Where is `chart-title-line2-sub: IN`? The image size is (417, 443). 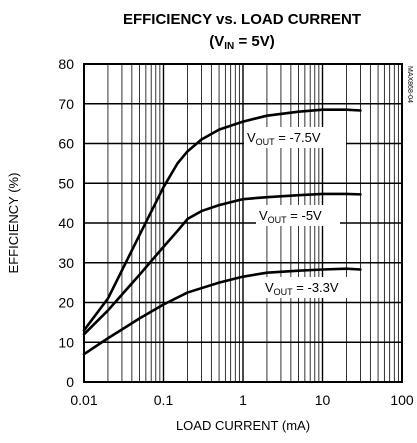 chart-title-line2-sub: IN is located at coordinates (229, 46).